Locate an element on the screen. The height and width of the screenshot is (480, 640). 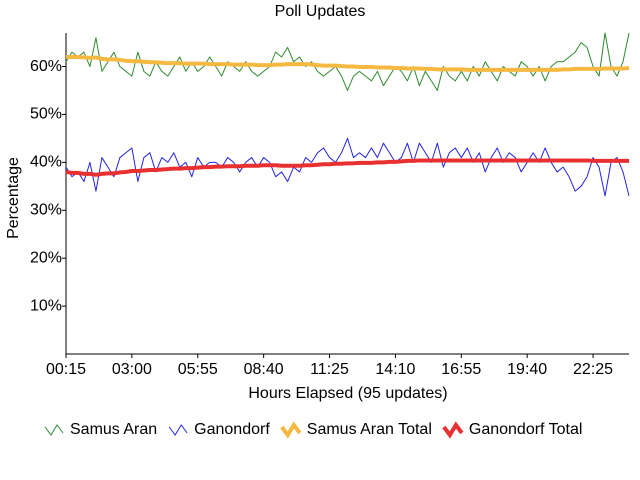
x-axis-label: Hours Elapsed (95 updates) is located at coordinates (347, 393).